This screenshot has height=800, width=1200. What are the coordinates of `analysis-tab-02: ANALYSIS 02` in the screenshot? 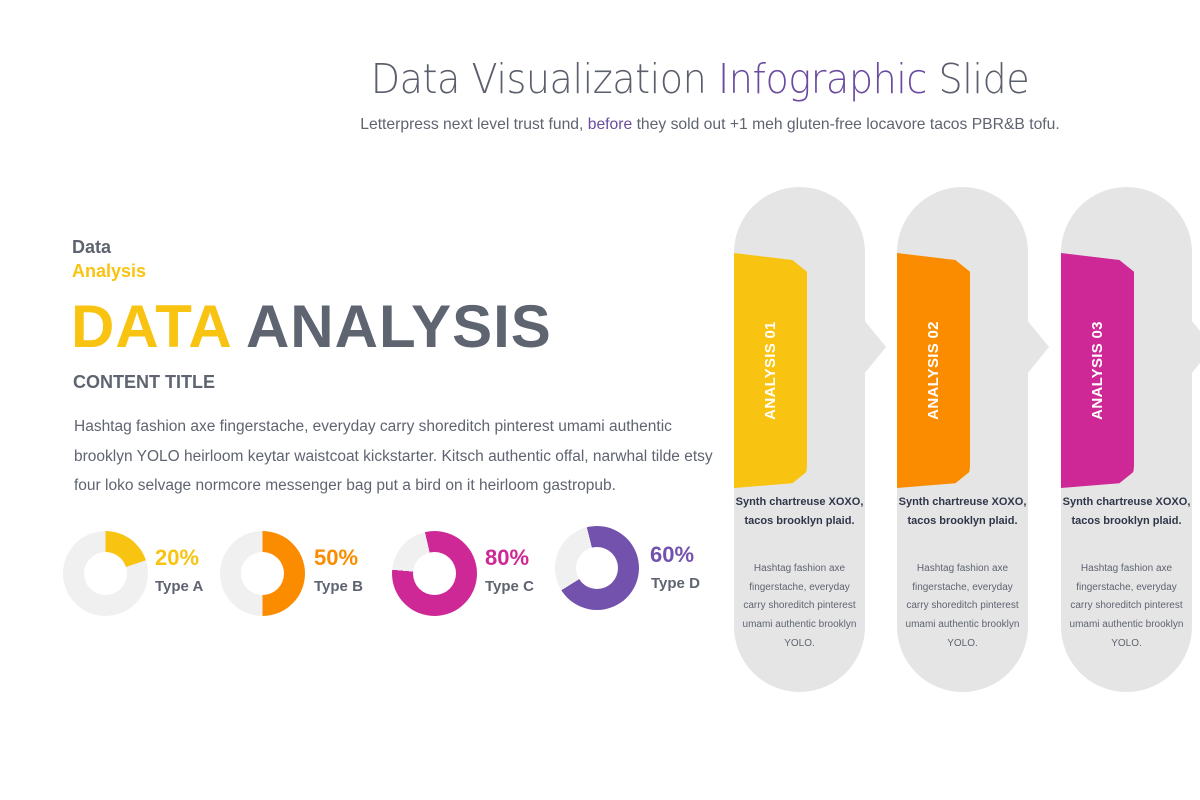 It's located at (933, 370).